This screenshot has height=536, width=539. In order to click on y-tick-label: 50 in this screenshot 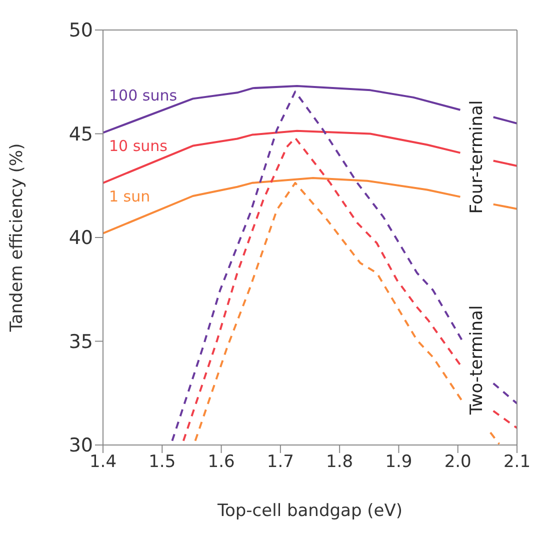, I will do `click(80, 31)`.